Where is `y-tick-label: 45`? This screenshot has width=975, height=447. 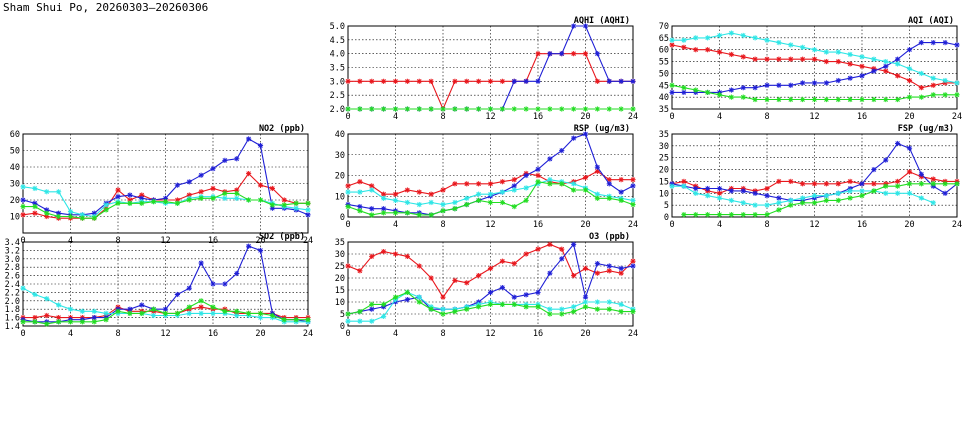
y-tick-label: 45 is located at coordinates (664, 86).